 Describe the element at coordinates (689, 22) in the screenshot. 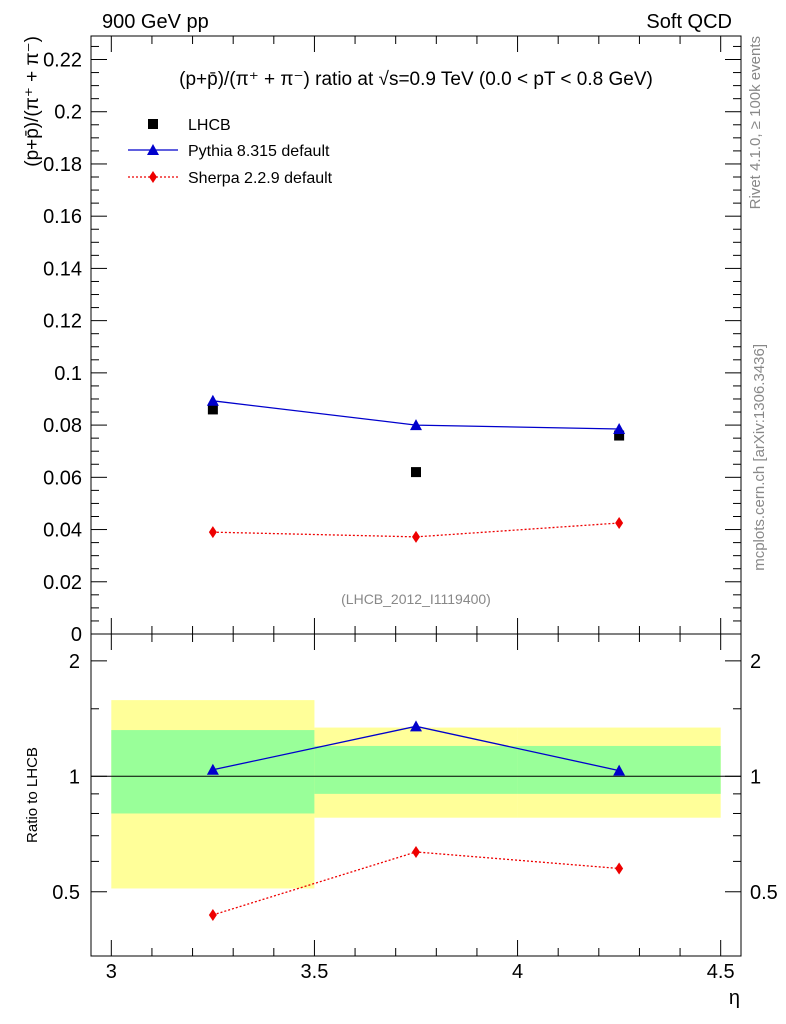

I see `header-right-label: Soft QCD` at that location.